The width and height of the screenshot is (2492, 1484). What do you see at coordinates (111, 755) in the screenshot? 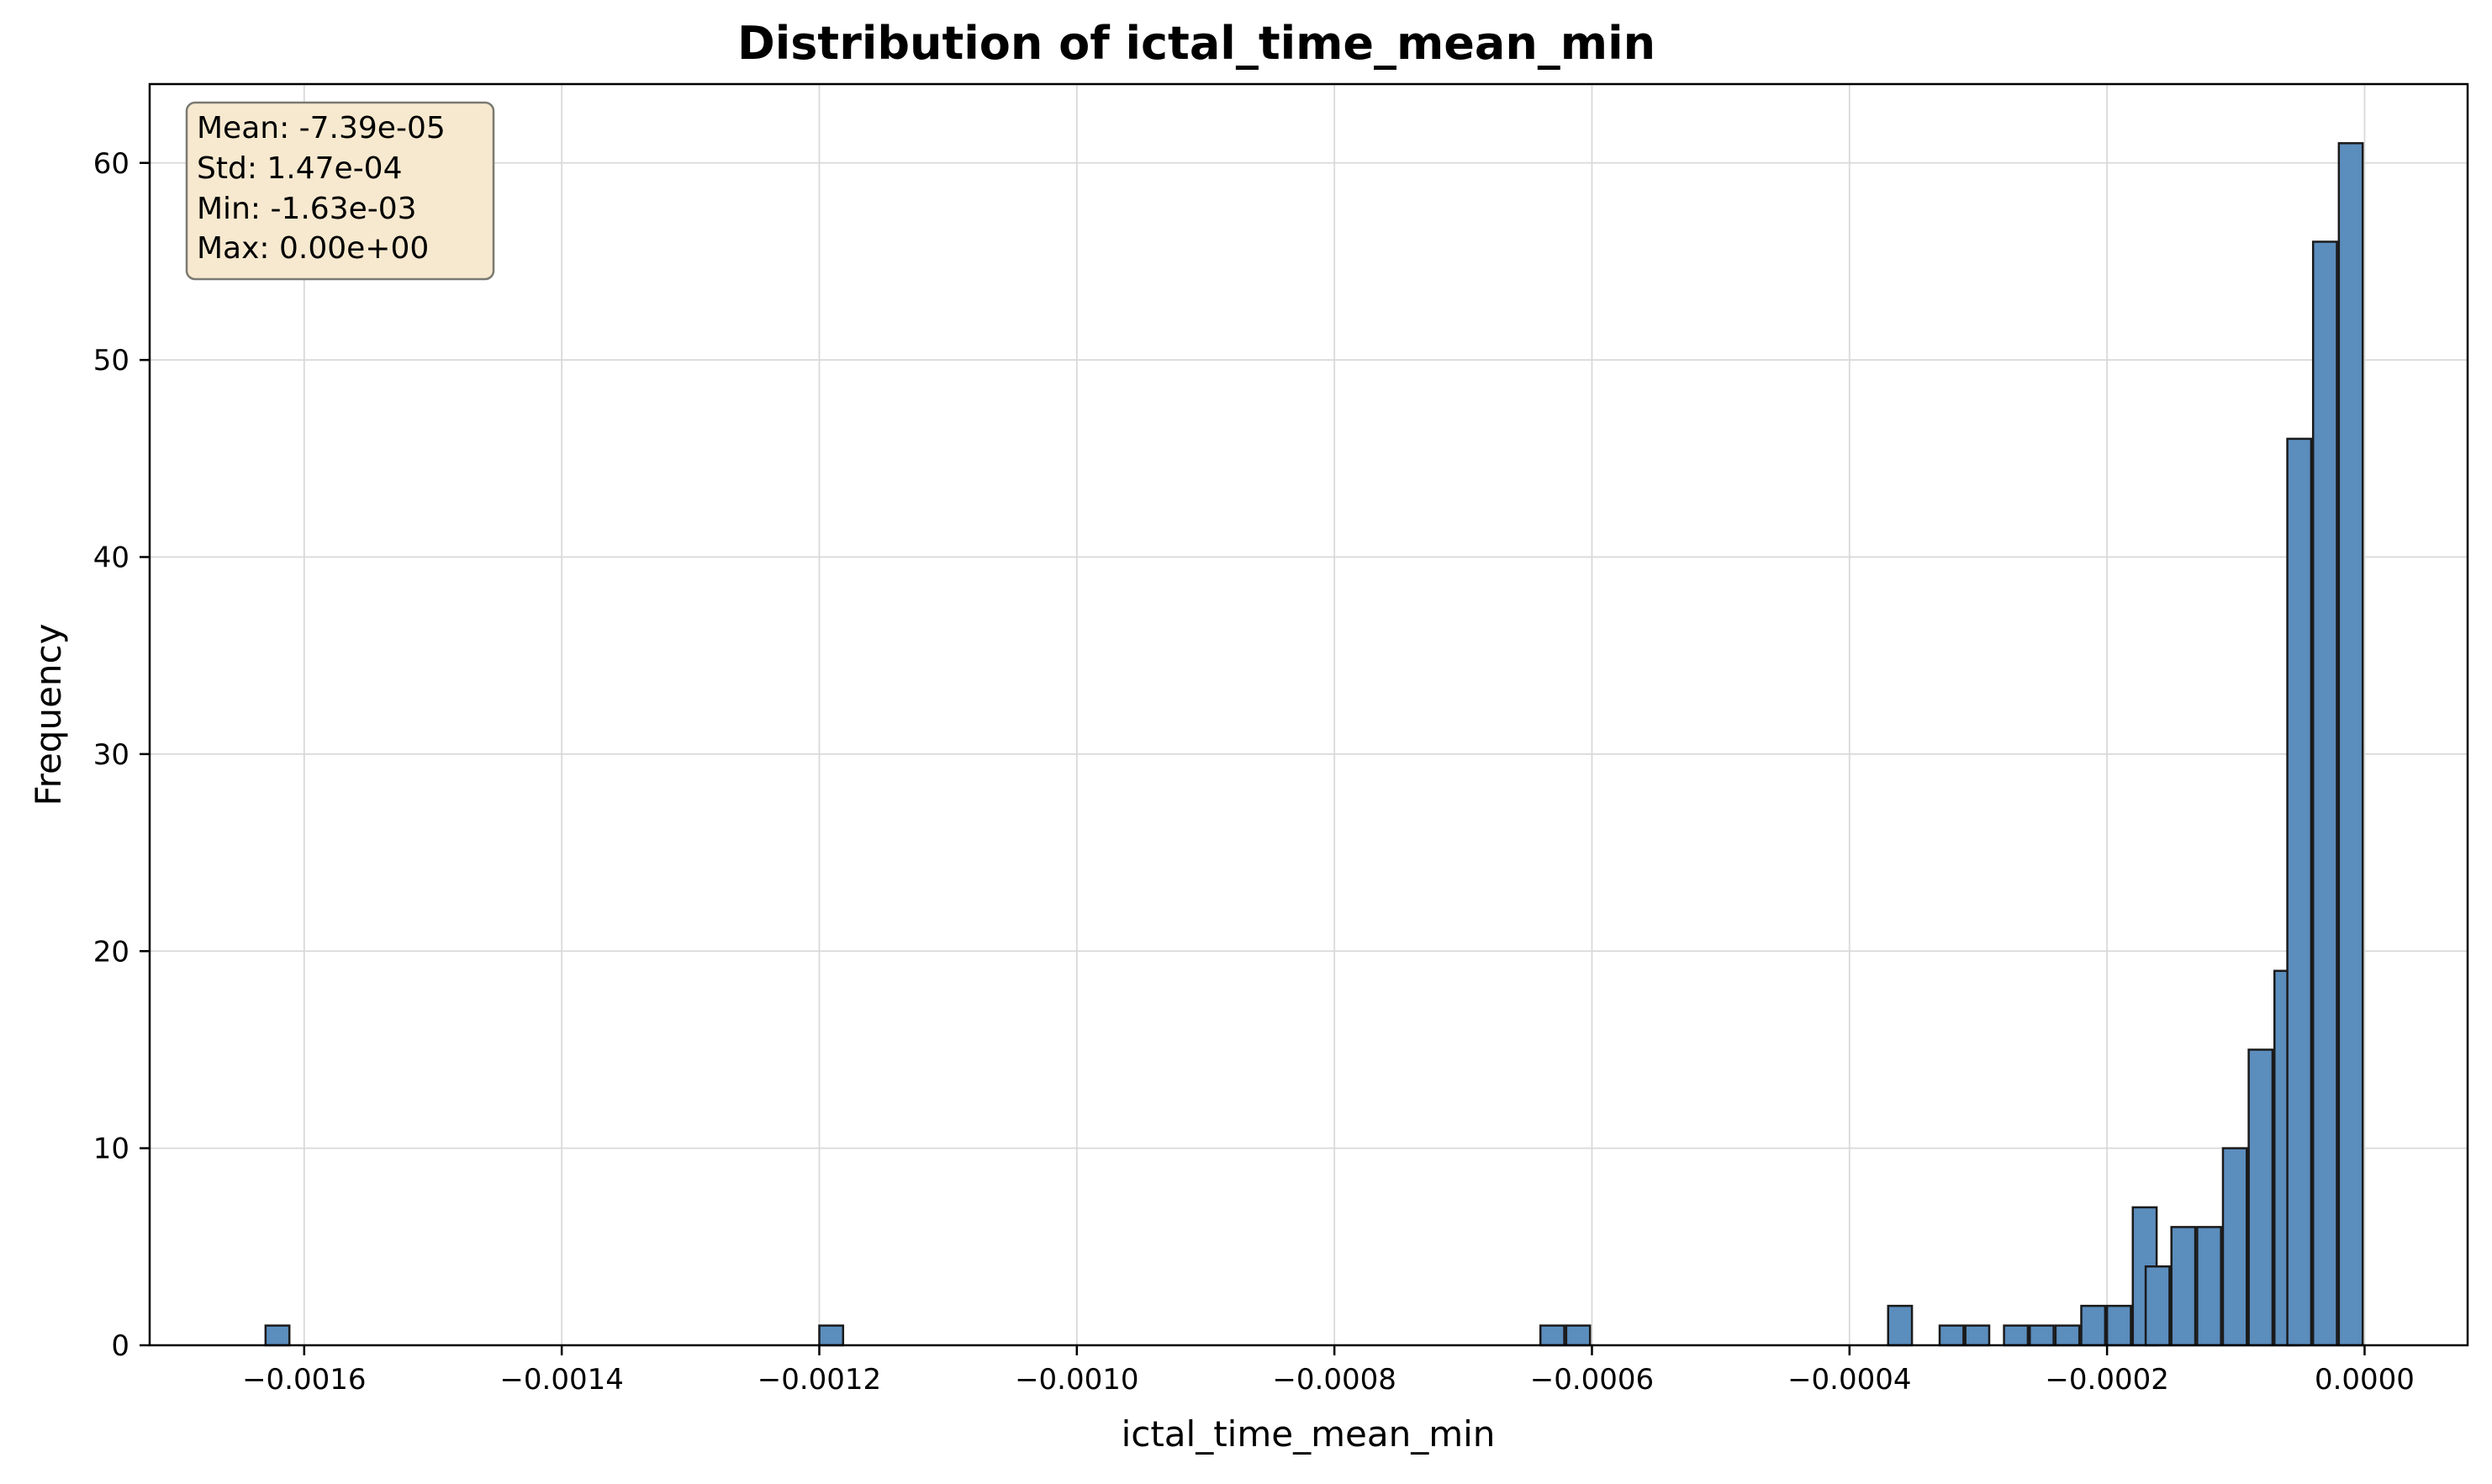
I see `y-tick-label: 30` at bounding box center [111, 755].